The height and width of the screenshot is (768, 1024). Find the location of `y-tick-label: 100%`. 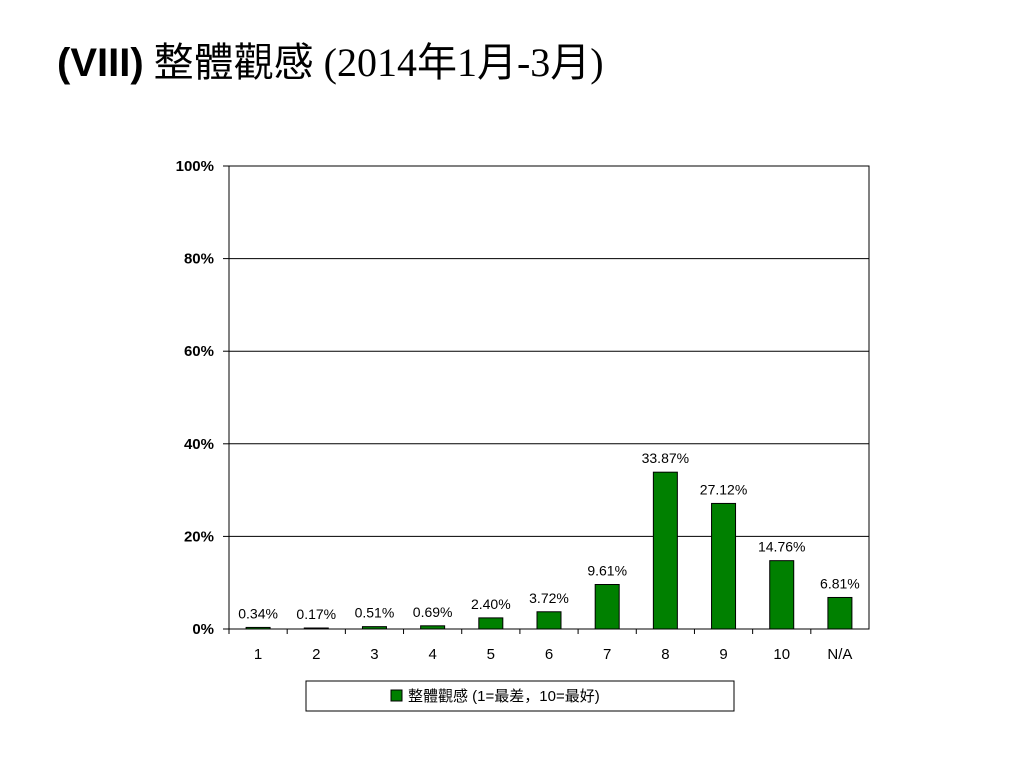

y-tick-label: 100% is located at coordinates (195, 166).